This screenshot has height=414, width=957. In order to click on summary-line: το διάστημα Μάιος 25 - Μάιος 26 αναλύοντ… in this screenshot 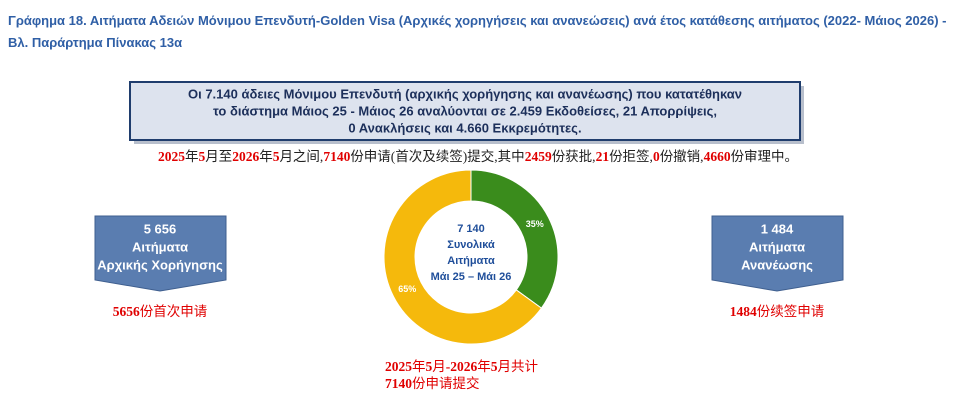, I will do `click(465, 110)`.